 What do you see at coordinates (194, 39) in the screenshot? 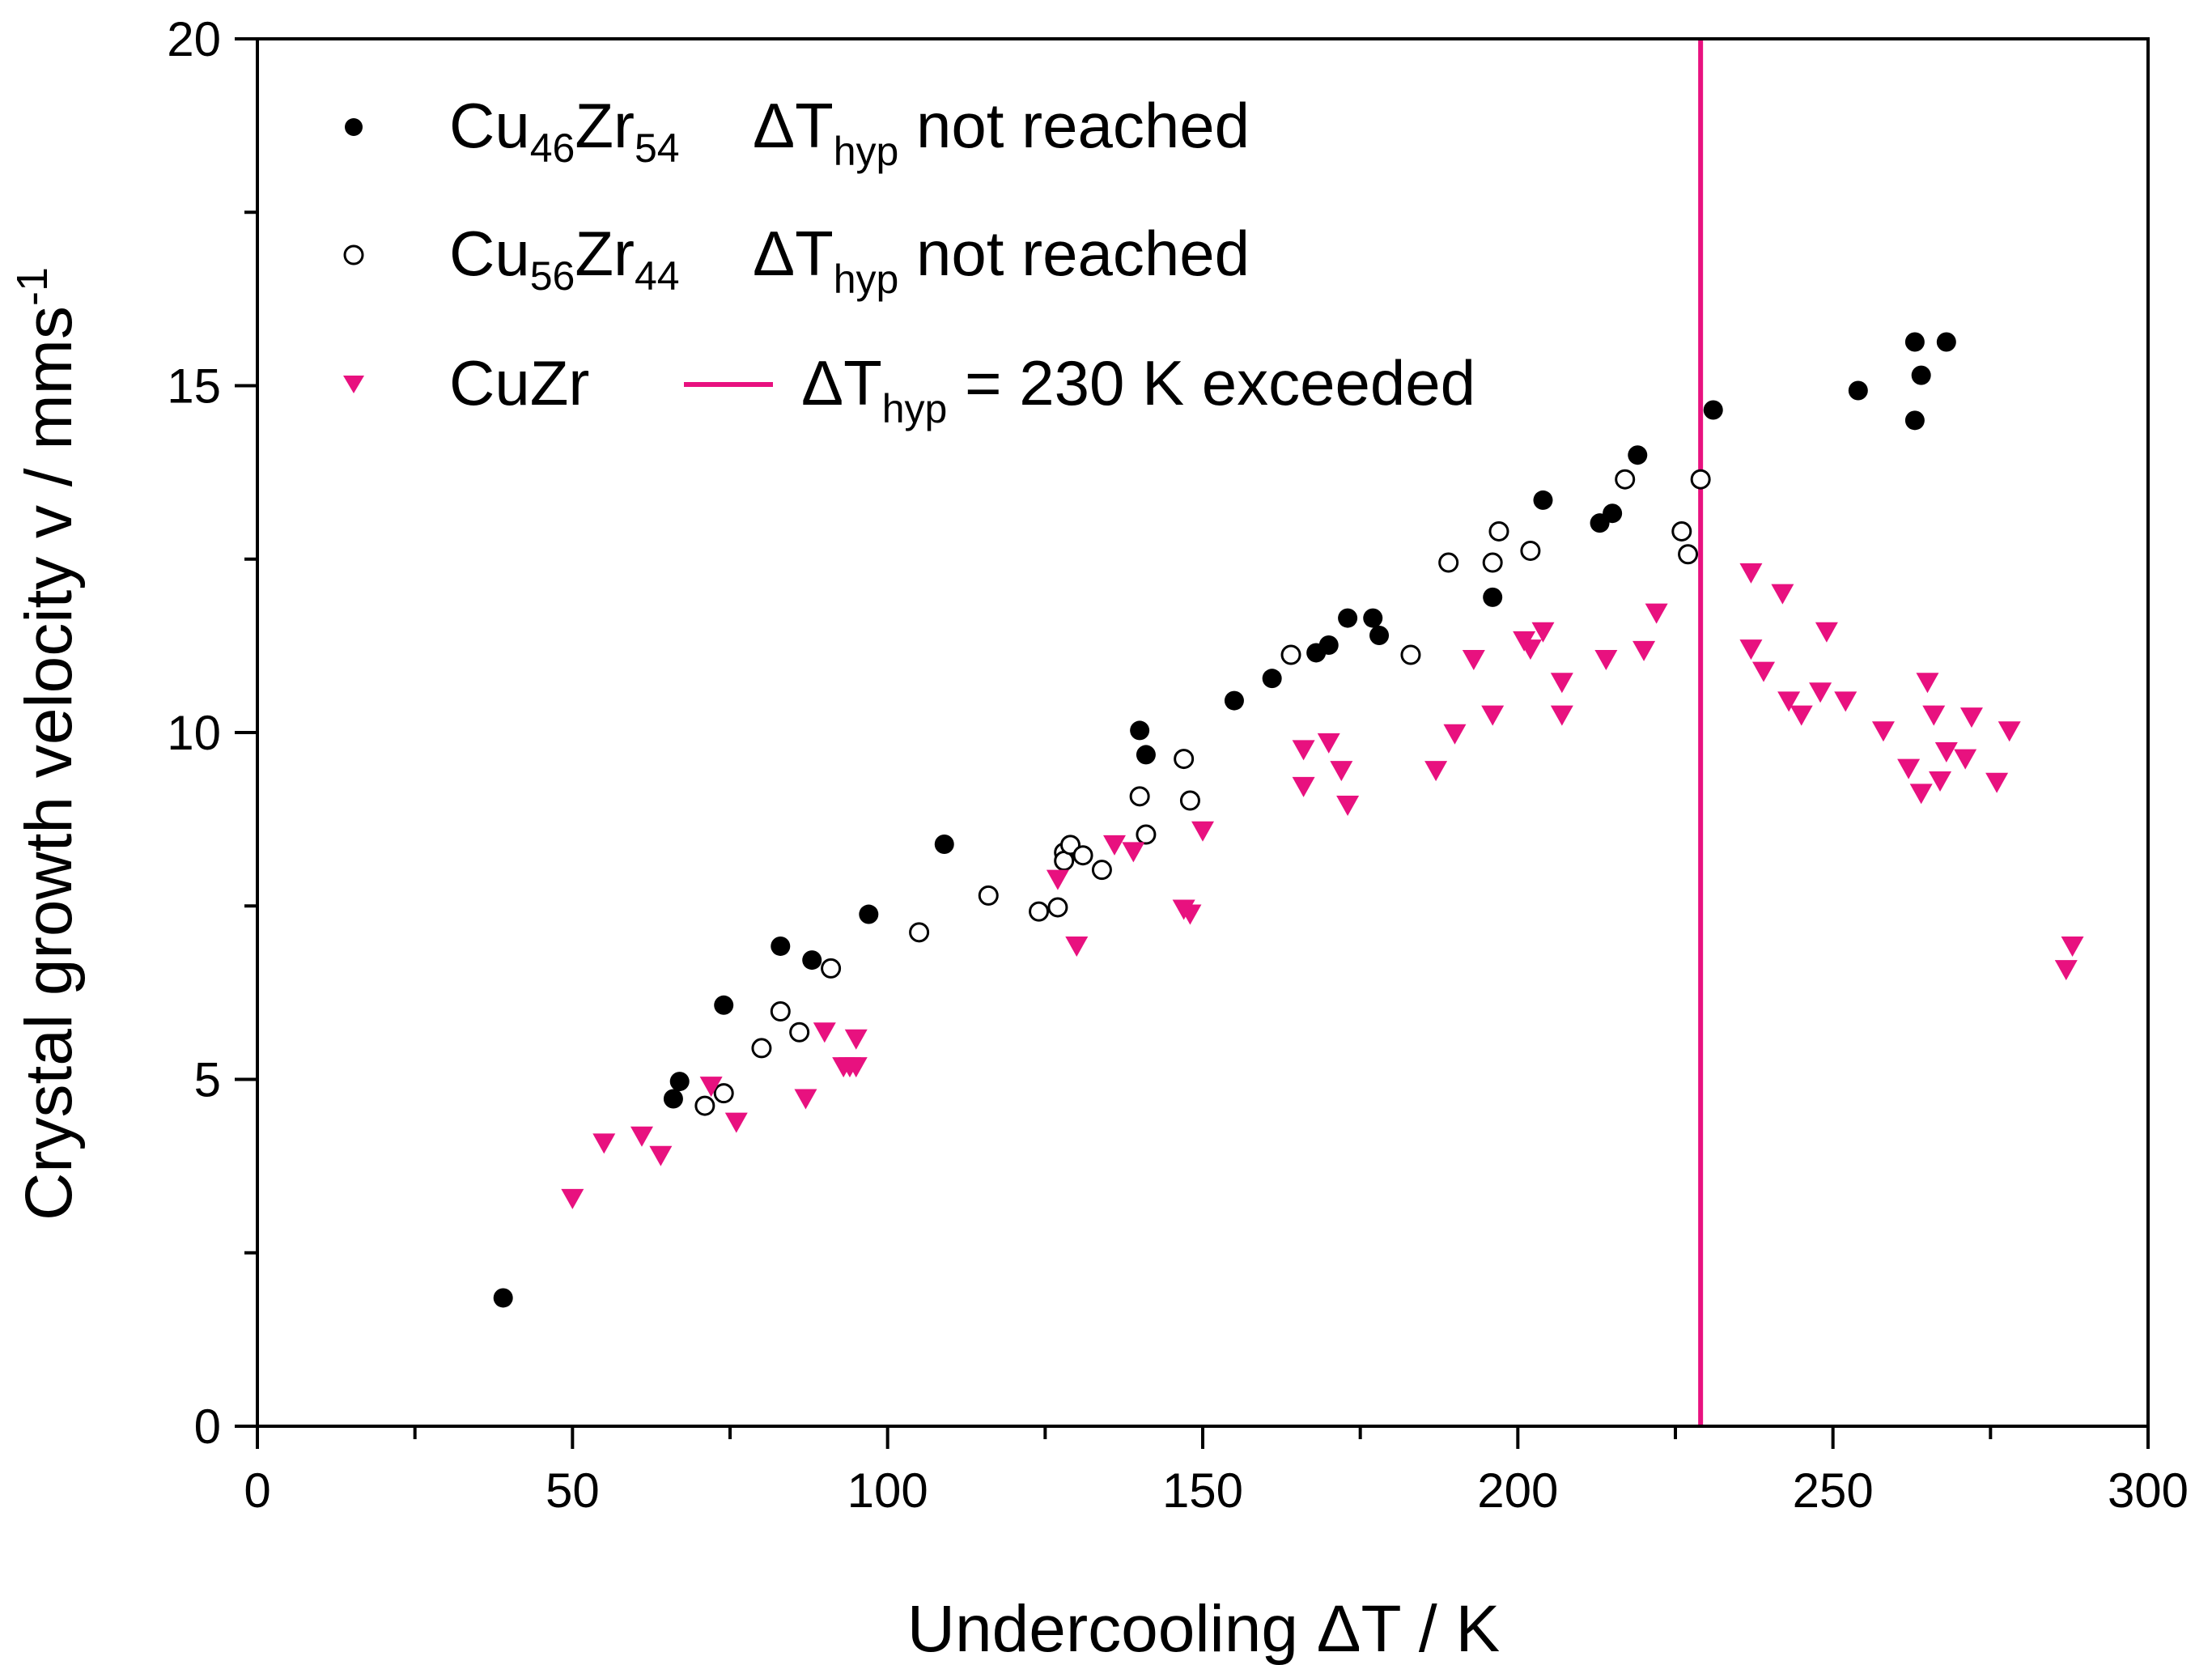
I see `y-tick-label: 20` at bounding box center [194, 39].